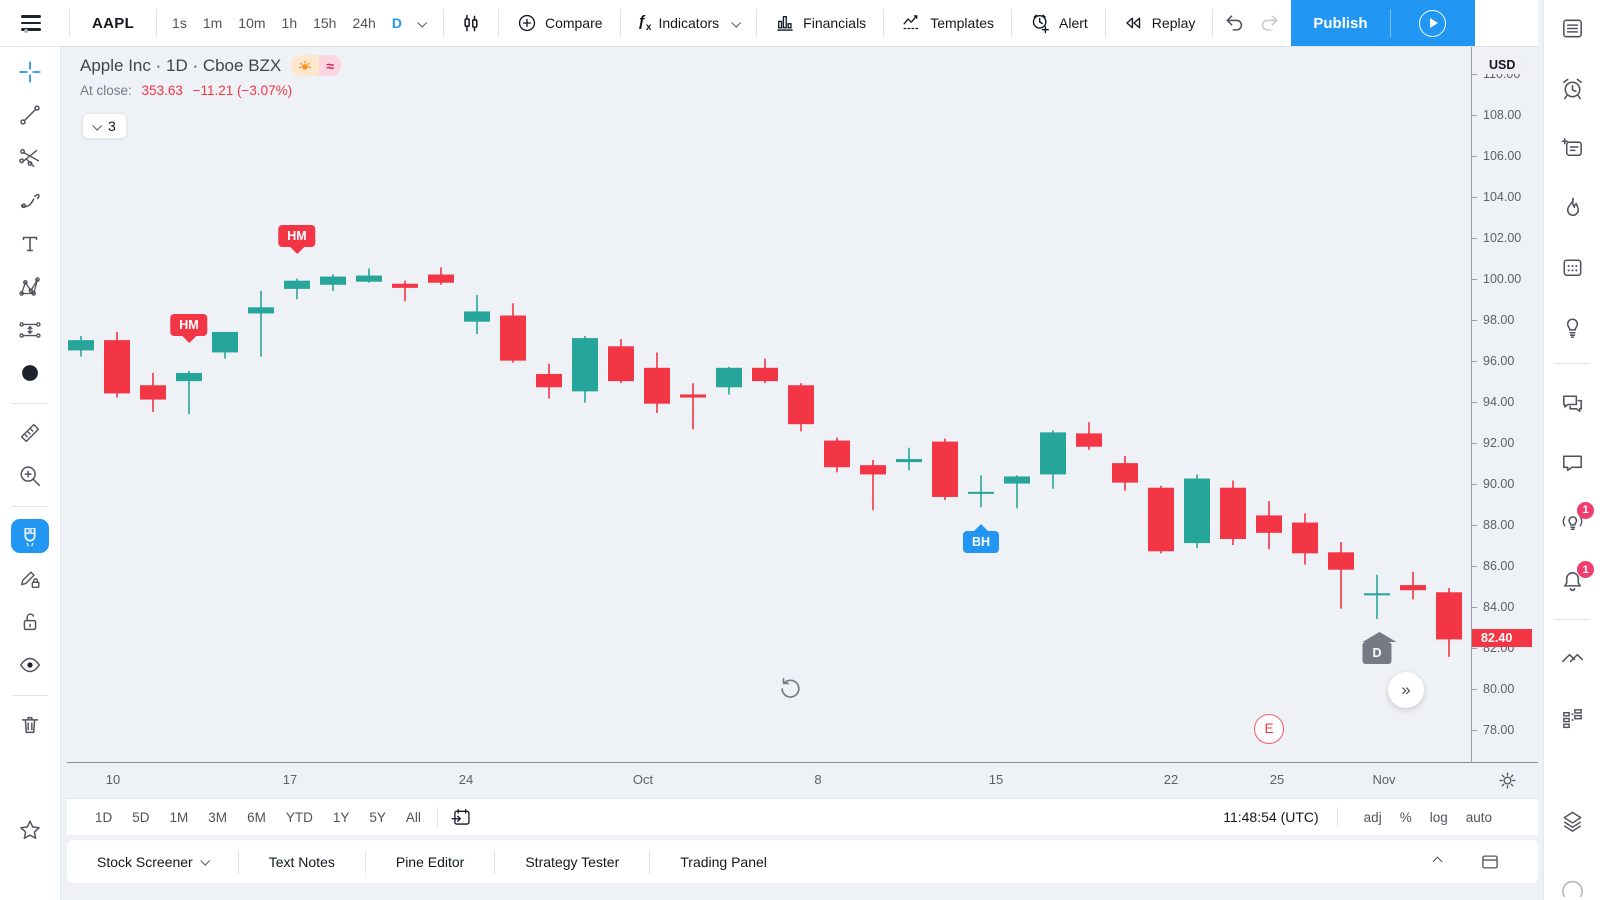 The width and height of the screenshot is (1600, 900). Describe the element at coordinates (1478, 817) in the screenshot. I see `toggle-auto: auto` at that location.